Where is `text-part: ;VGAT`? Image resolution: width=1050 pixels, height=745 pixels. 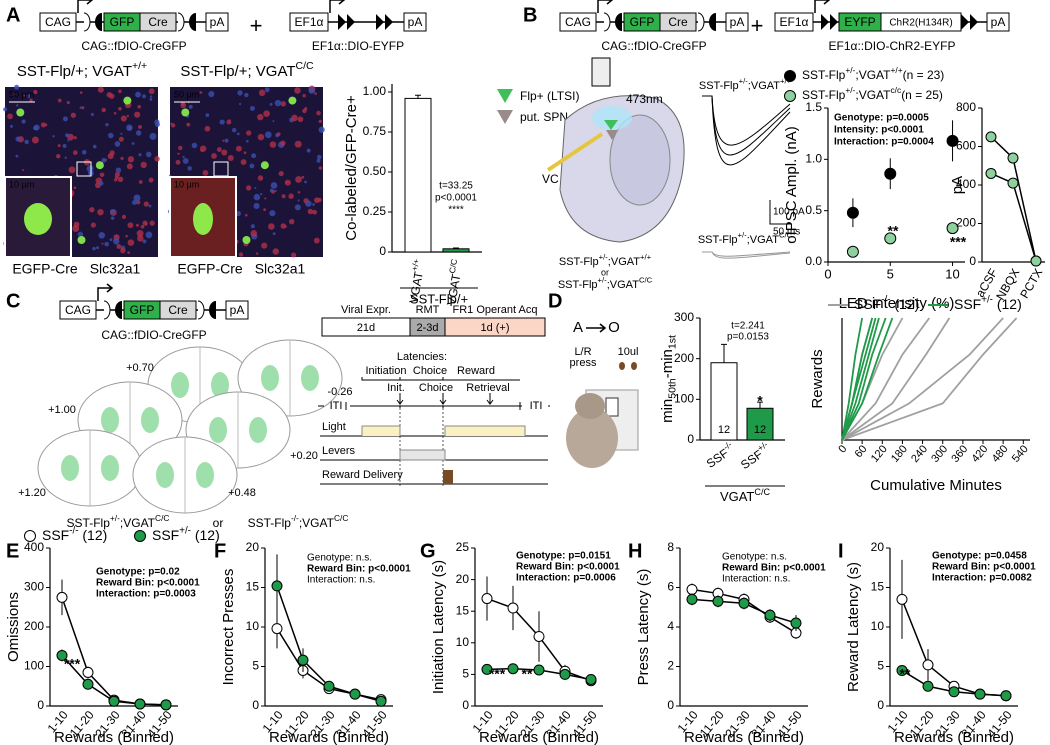
text-part: ;VGAT is located at coordinates (764, 86).